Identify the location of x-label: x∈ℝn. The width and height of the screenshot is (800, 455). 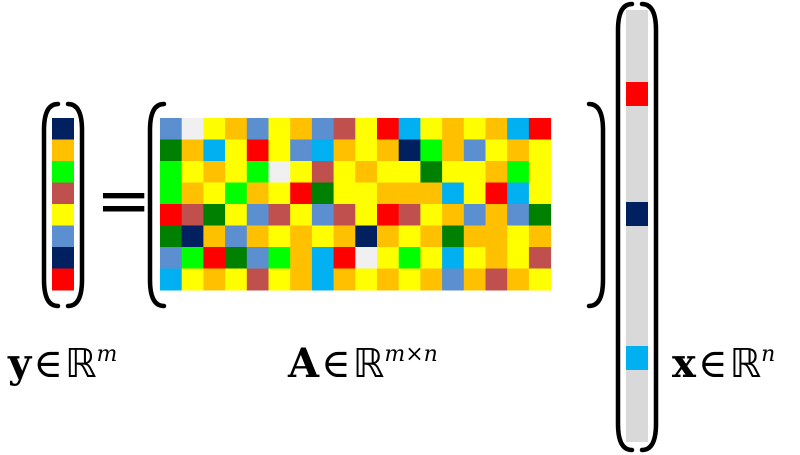
(723, 363).